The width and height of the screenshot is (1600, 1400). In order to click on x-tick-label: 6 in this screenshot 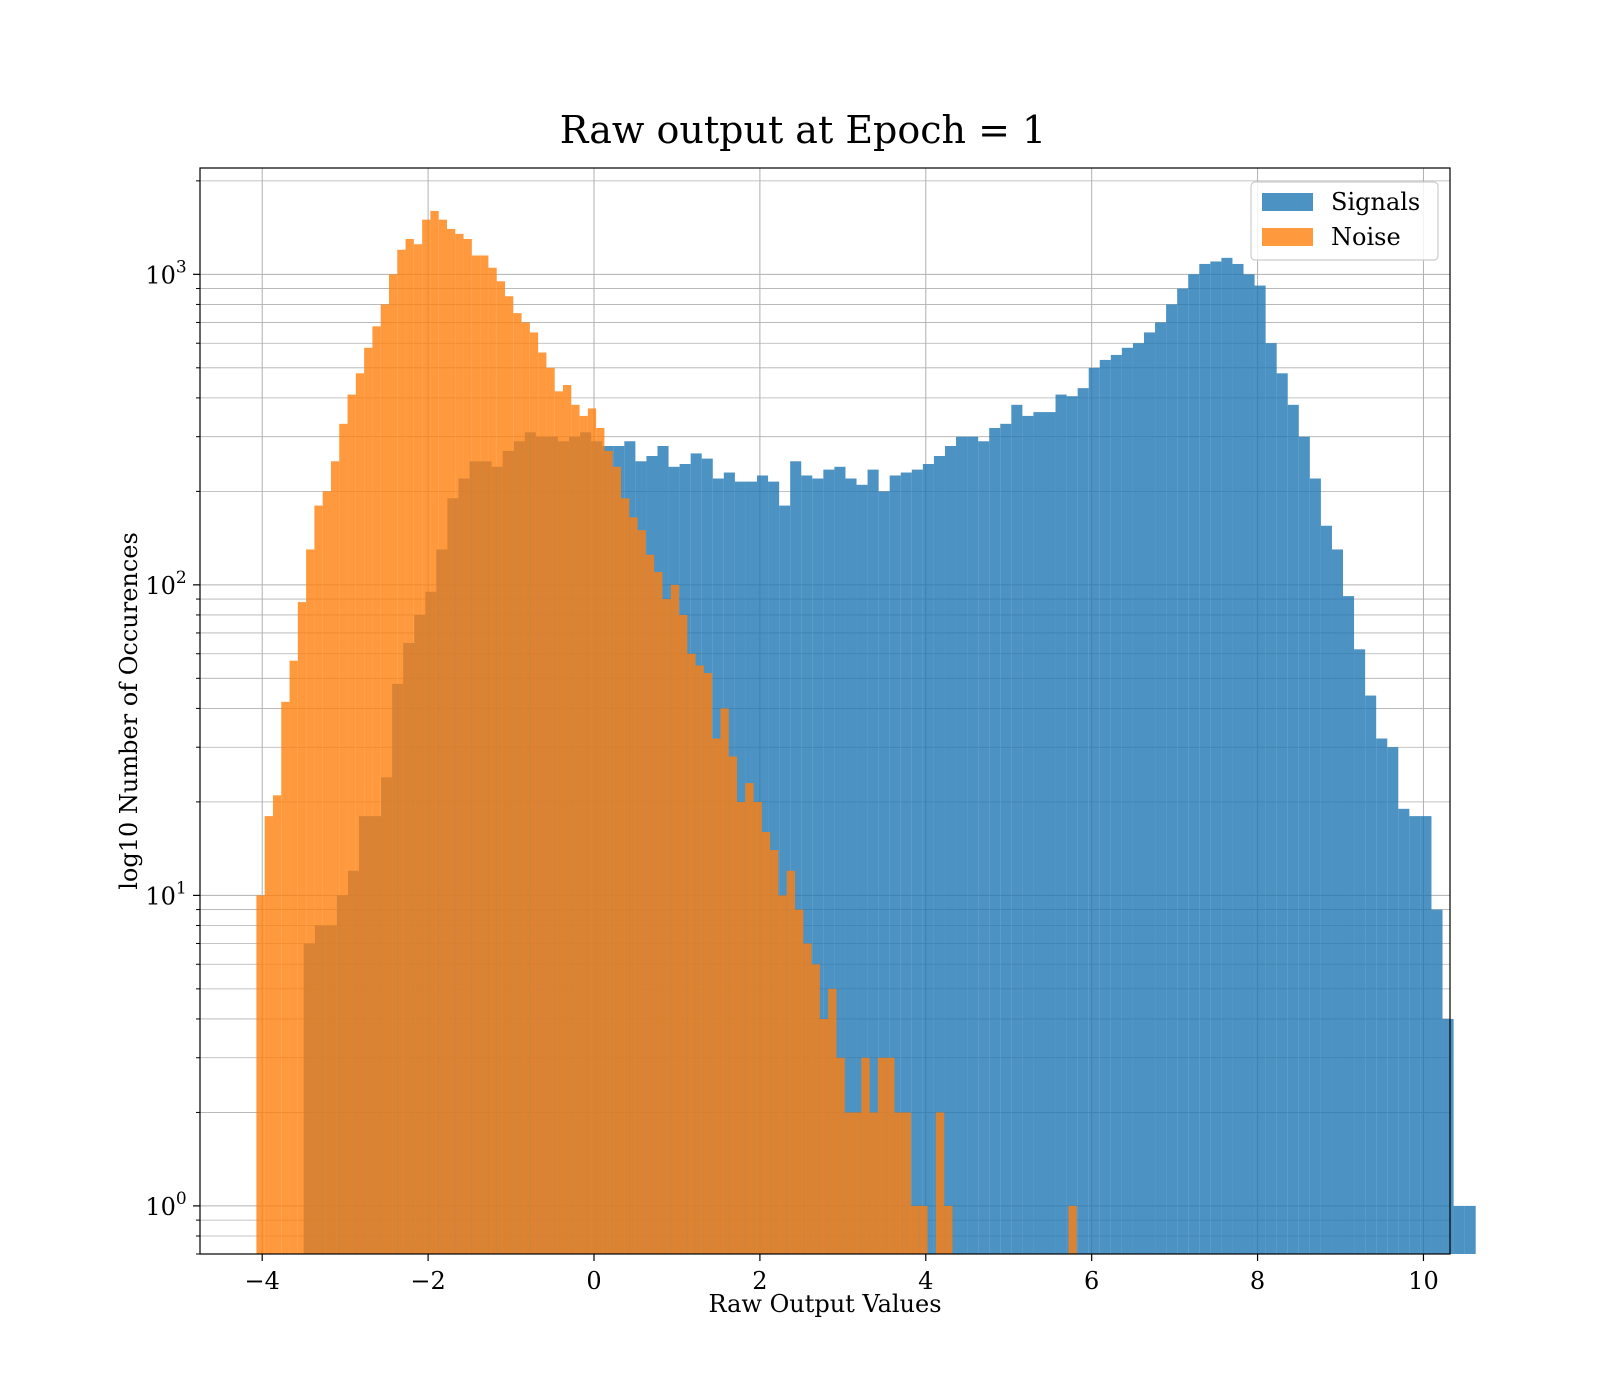, I will do `click(1091, 1281)`.